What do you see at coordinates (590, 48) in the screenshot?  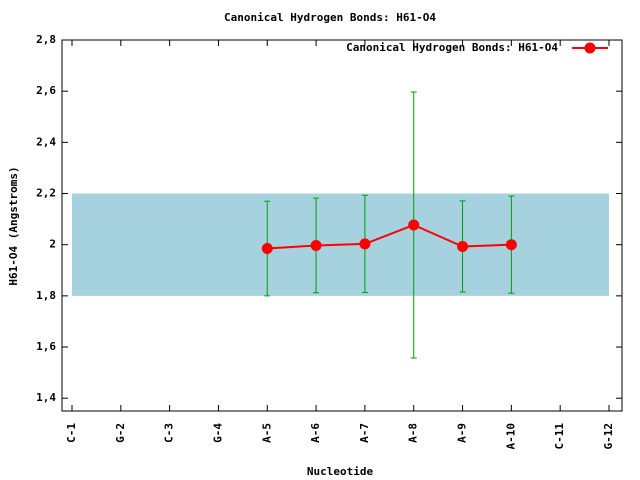 I see `legend-marker` at bounding box center [590, 48].